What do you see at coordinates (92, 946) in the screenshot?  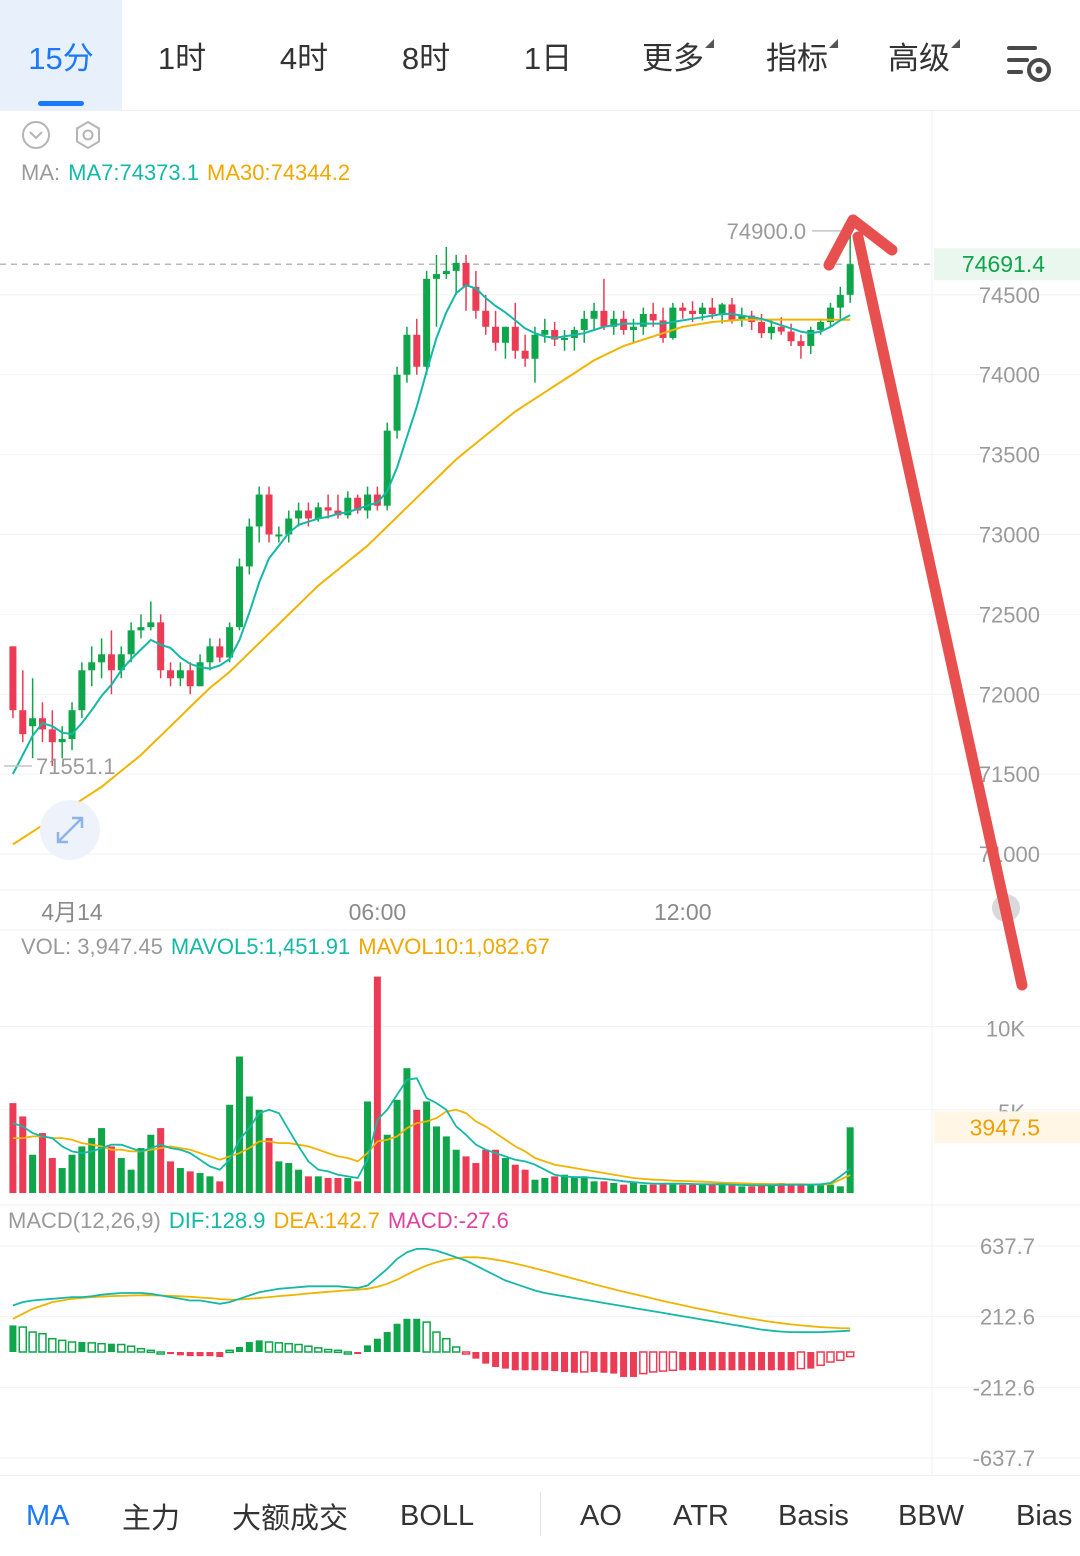 I see `vol-legend-label: VOL: 3,947.45` at bounding box center [92, 946].